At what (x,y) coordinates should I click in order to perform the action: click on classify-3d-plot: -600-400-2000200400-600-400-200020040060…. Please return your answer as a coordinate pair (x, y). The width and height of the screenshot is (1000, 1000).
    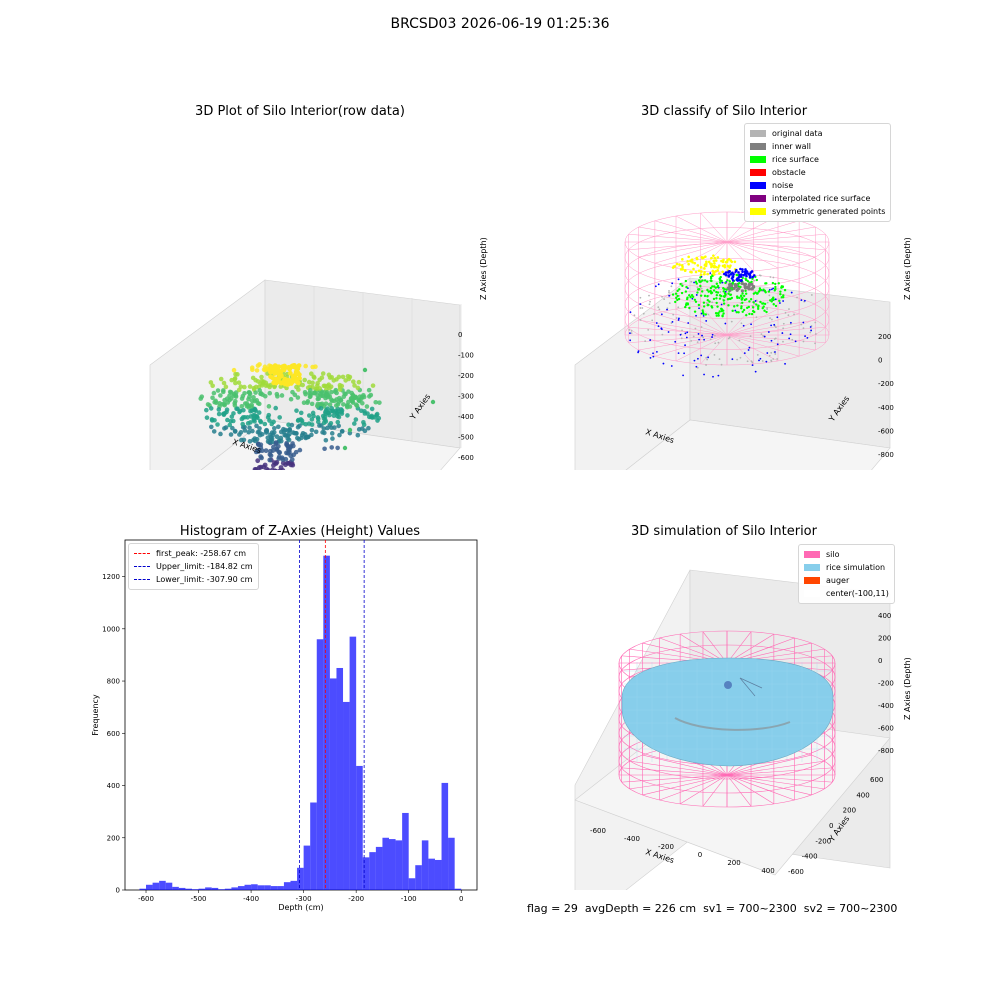
    Looking at the image, I should click on (743, 340).